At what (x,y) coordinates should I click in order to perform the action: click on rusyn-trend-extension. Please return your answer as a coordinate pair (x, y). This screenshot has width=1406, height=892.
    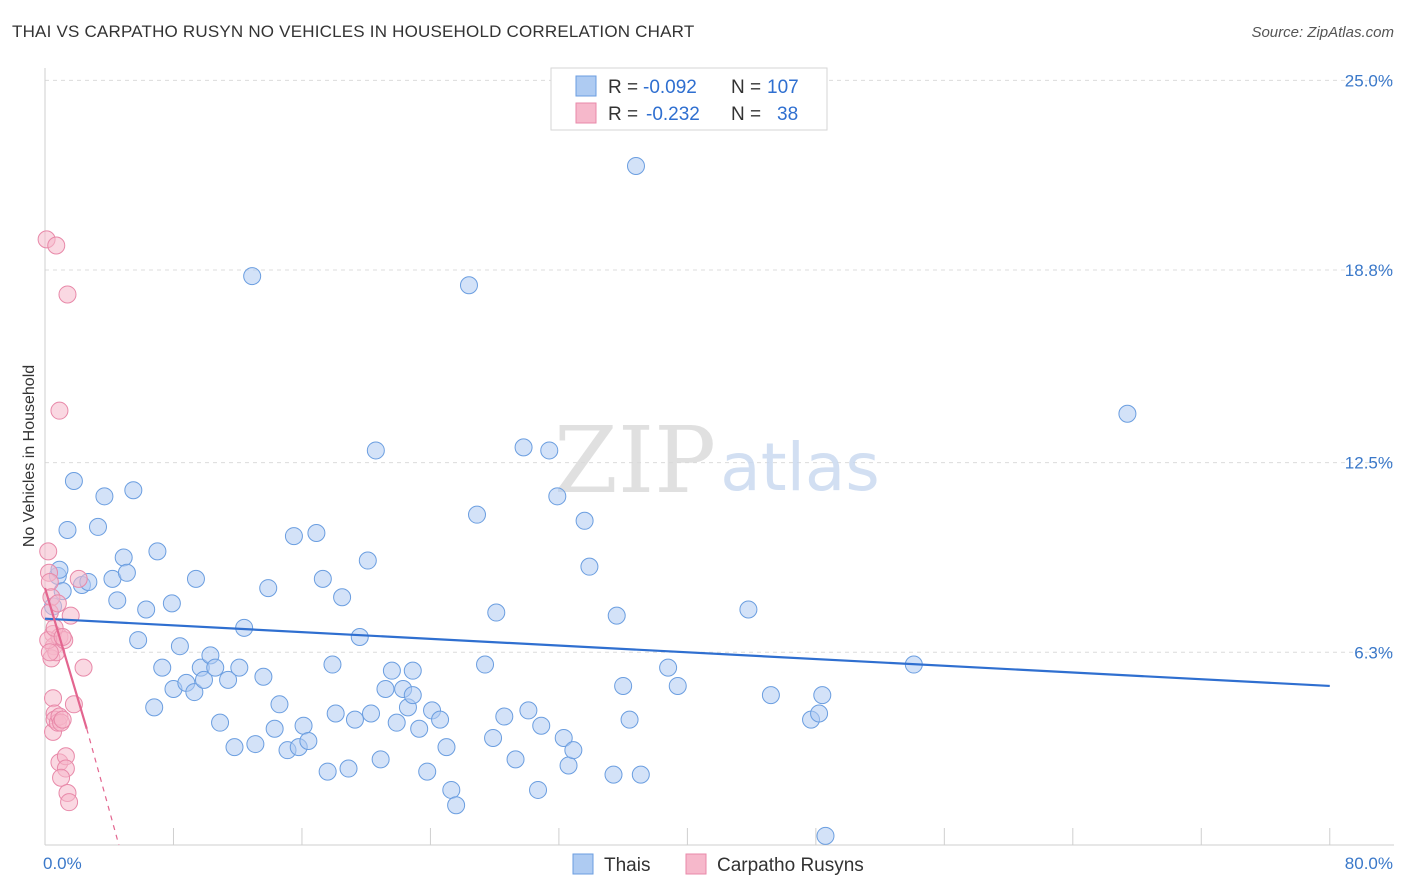
    Looking at the image, I should click on (103, 787).